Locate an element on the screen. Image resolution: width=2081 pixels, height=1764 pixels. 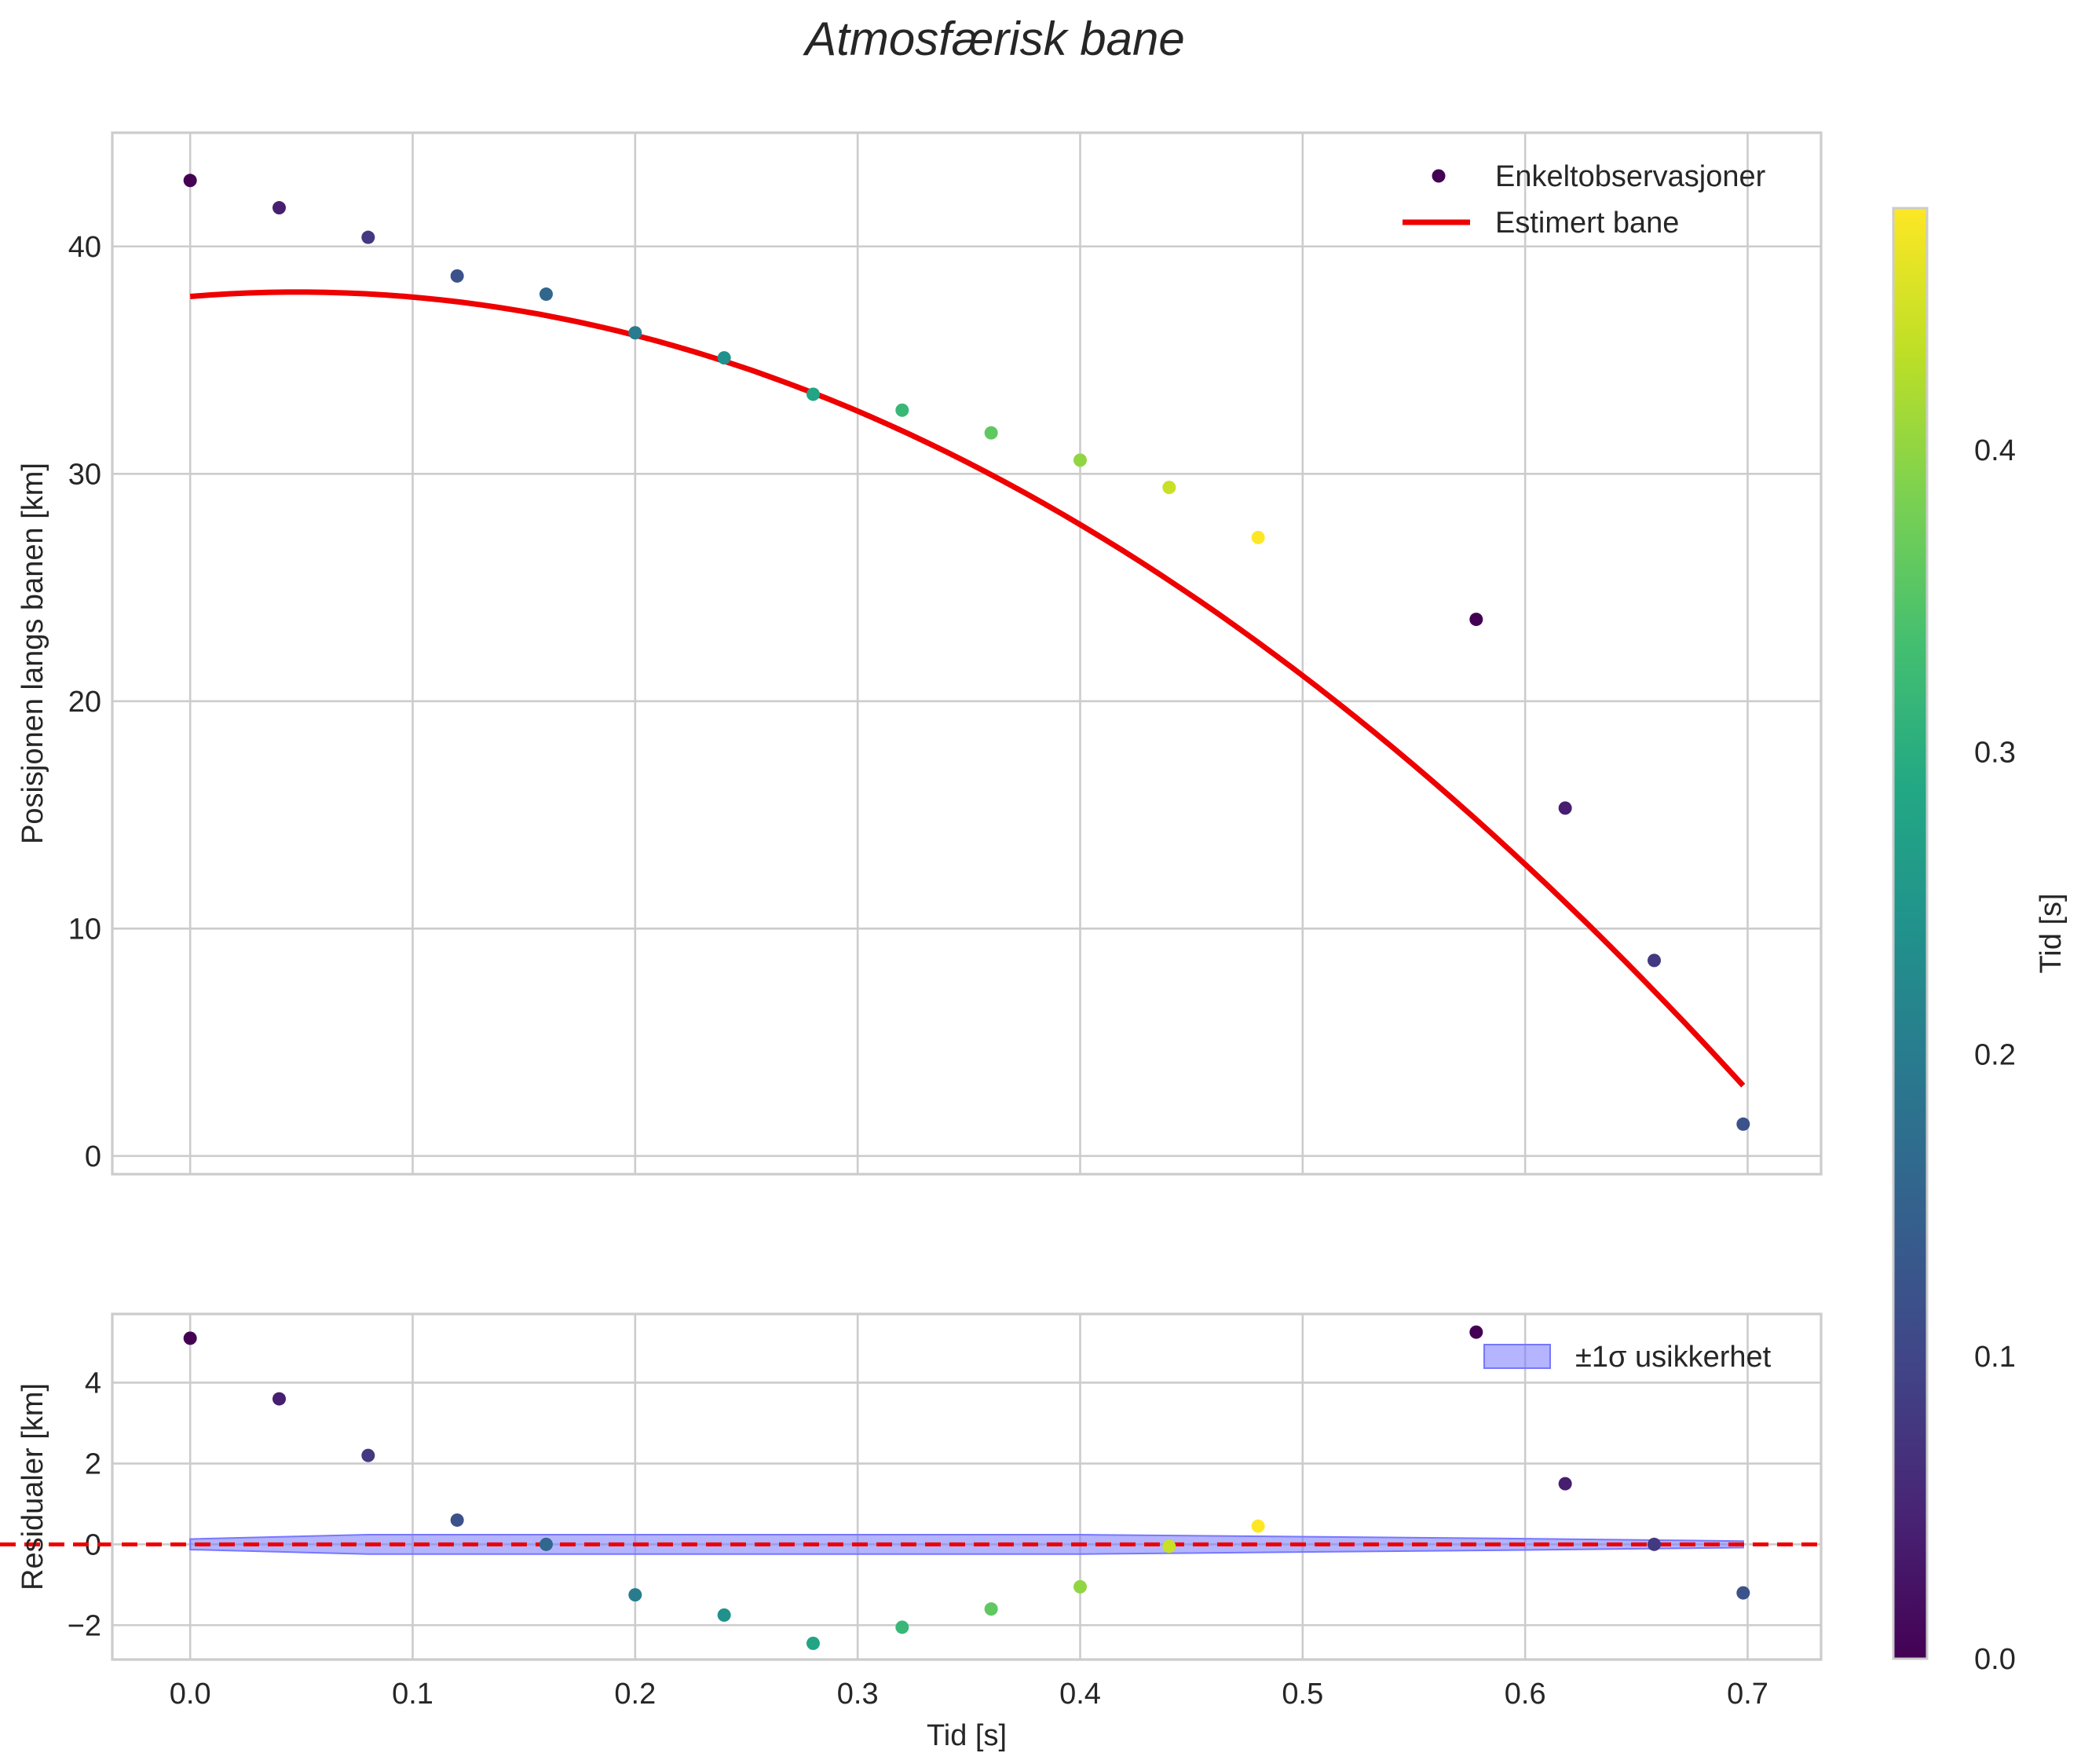
uncertainty-band is located at coordinates (966, 1545).